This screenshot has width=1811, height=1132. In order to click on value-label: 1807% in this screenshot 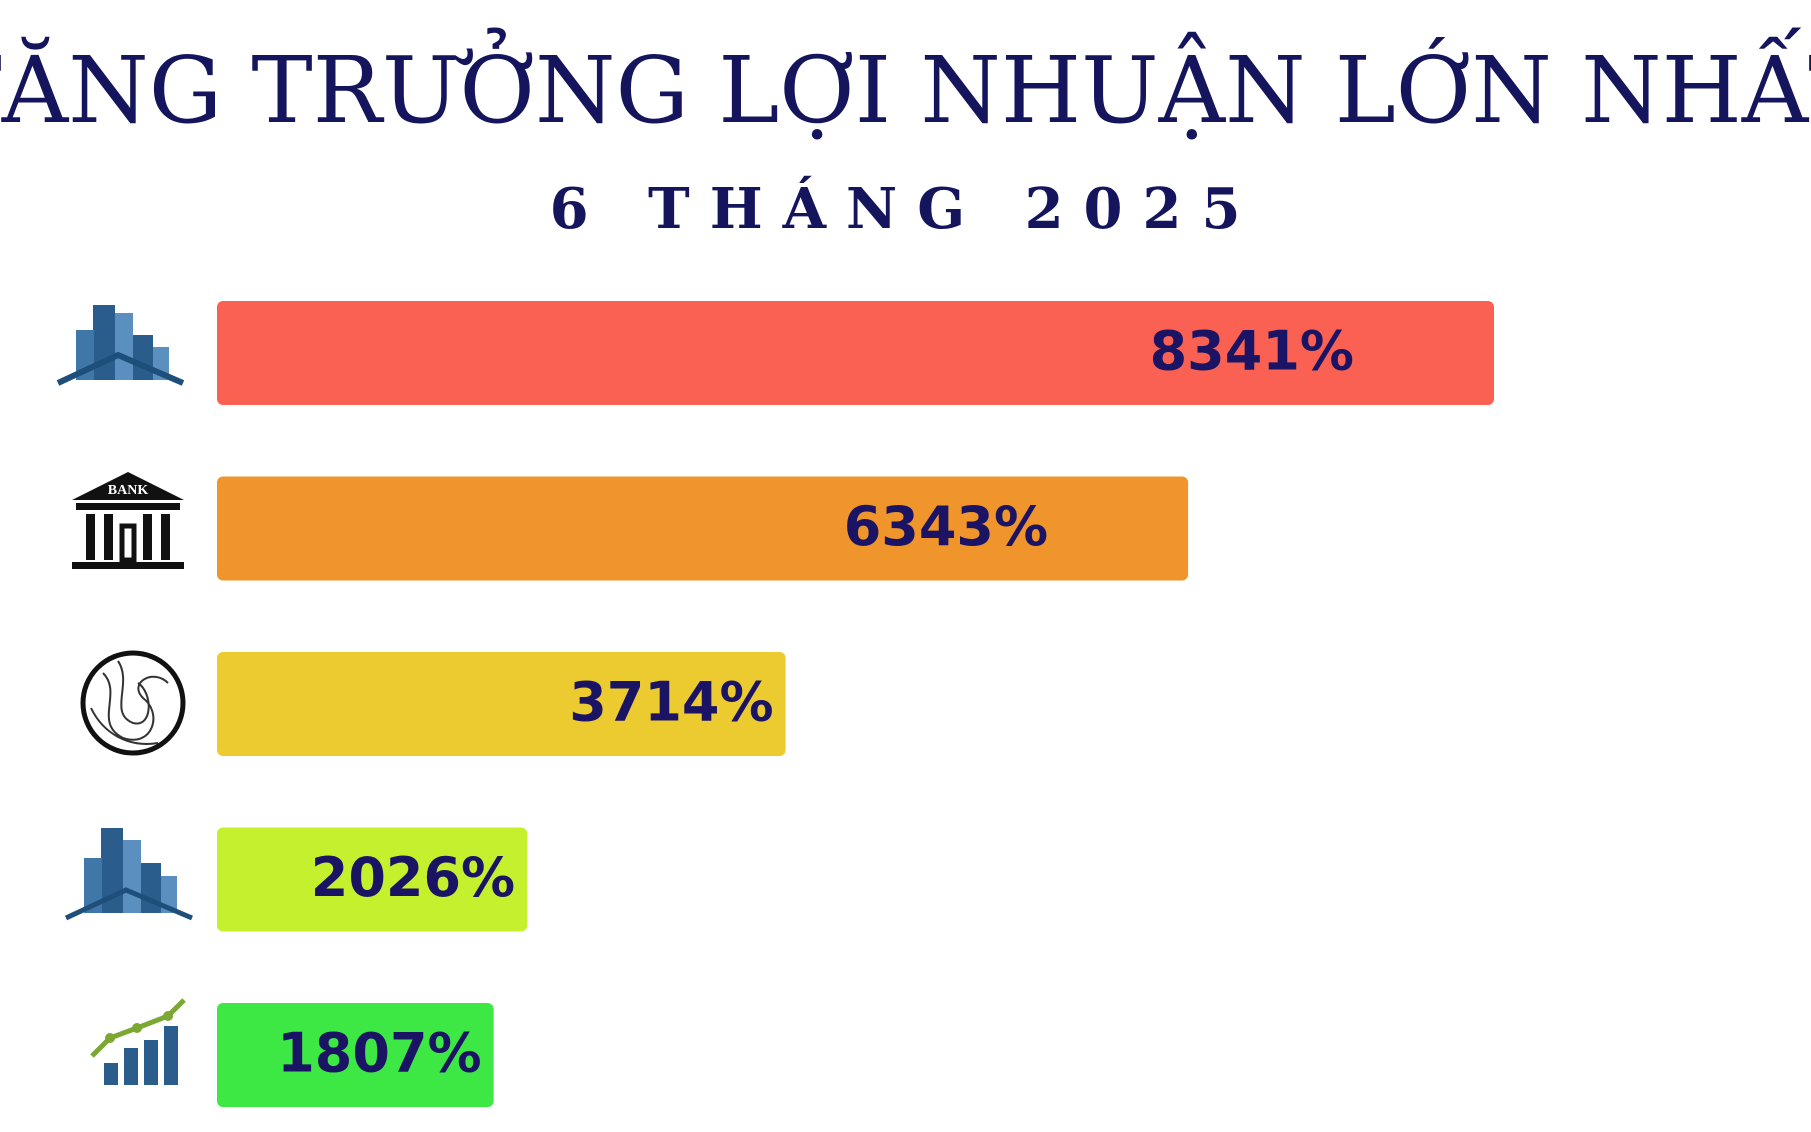, I will do `click(379, 1053)`.